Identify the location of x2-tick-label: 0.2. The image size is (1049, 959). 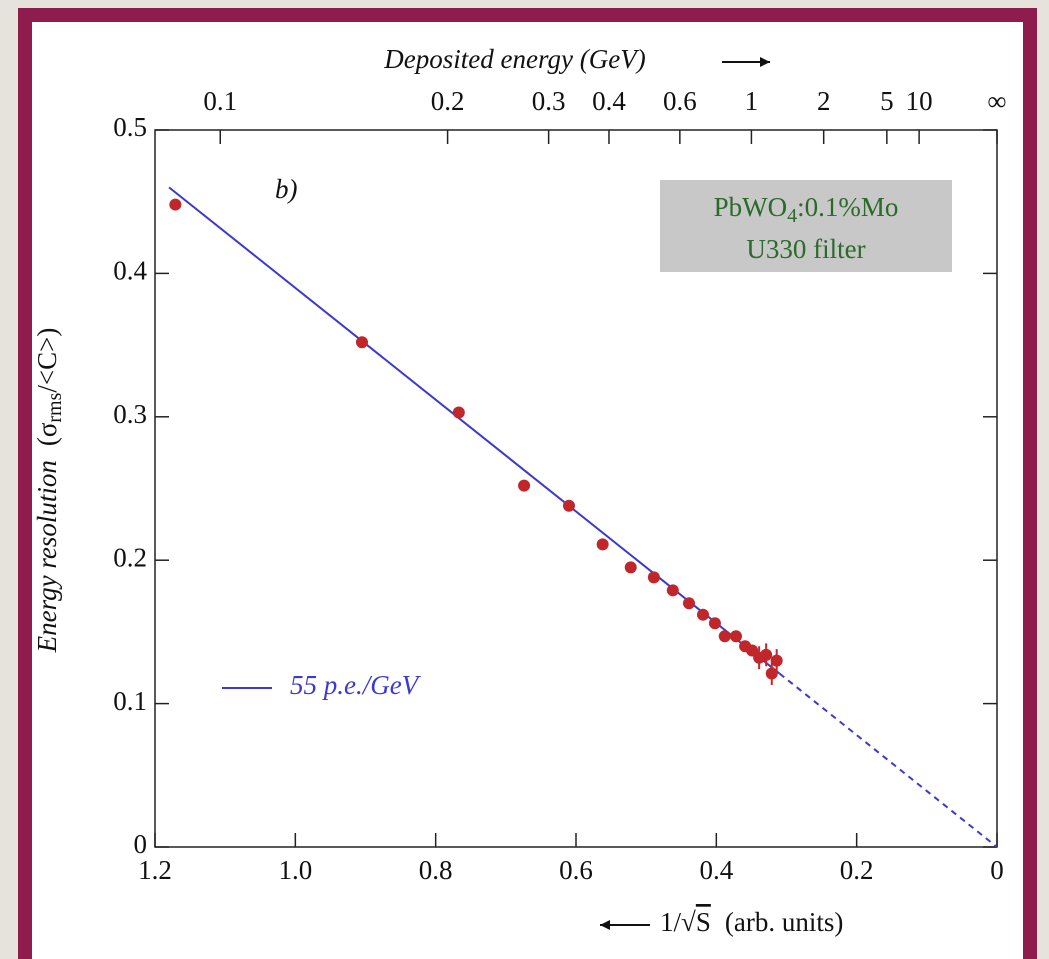
(448, 101).